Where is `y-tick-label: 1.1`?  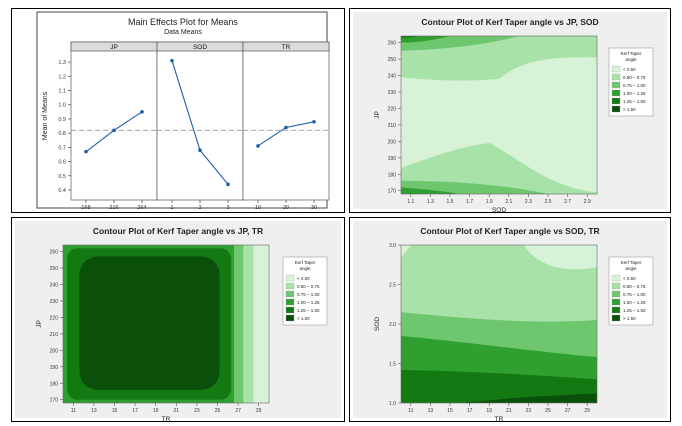
y-tick-label: 1.1 is located at coordinates (62, 92).